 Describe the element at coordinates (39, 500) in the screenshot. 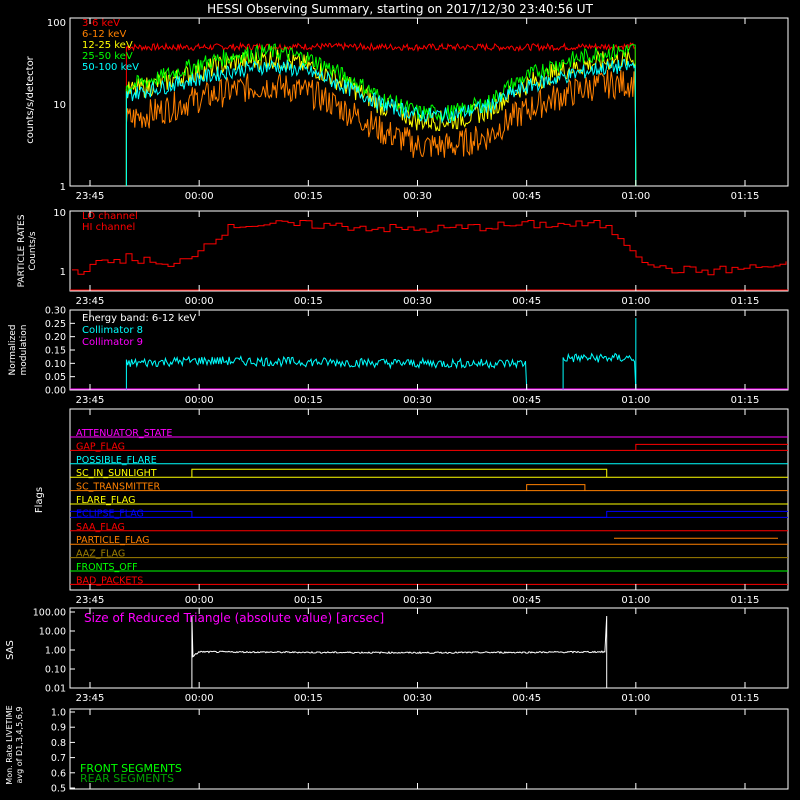

I see `flags-ylabel: Flags` at that location.